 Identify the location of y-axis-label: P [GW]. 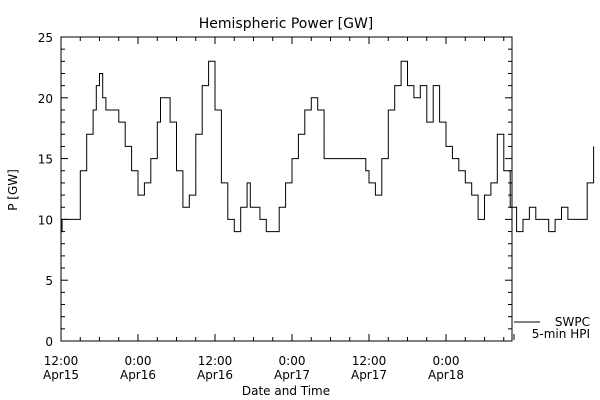
(13, 190).